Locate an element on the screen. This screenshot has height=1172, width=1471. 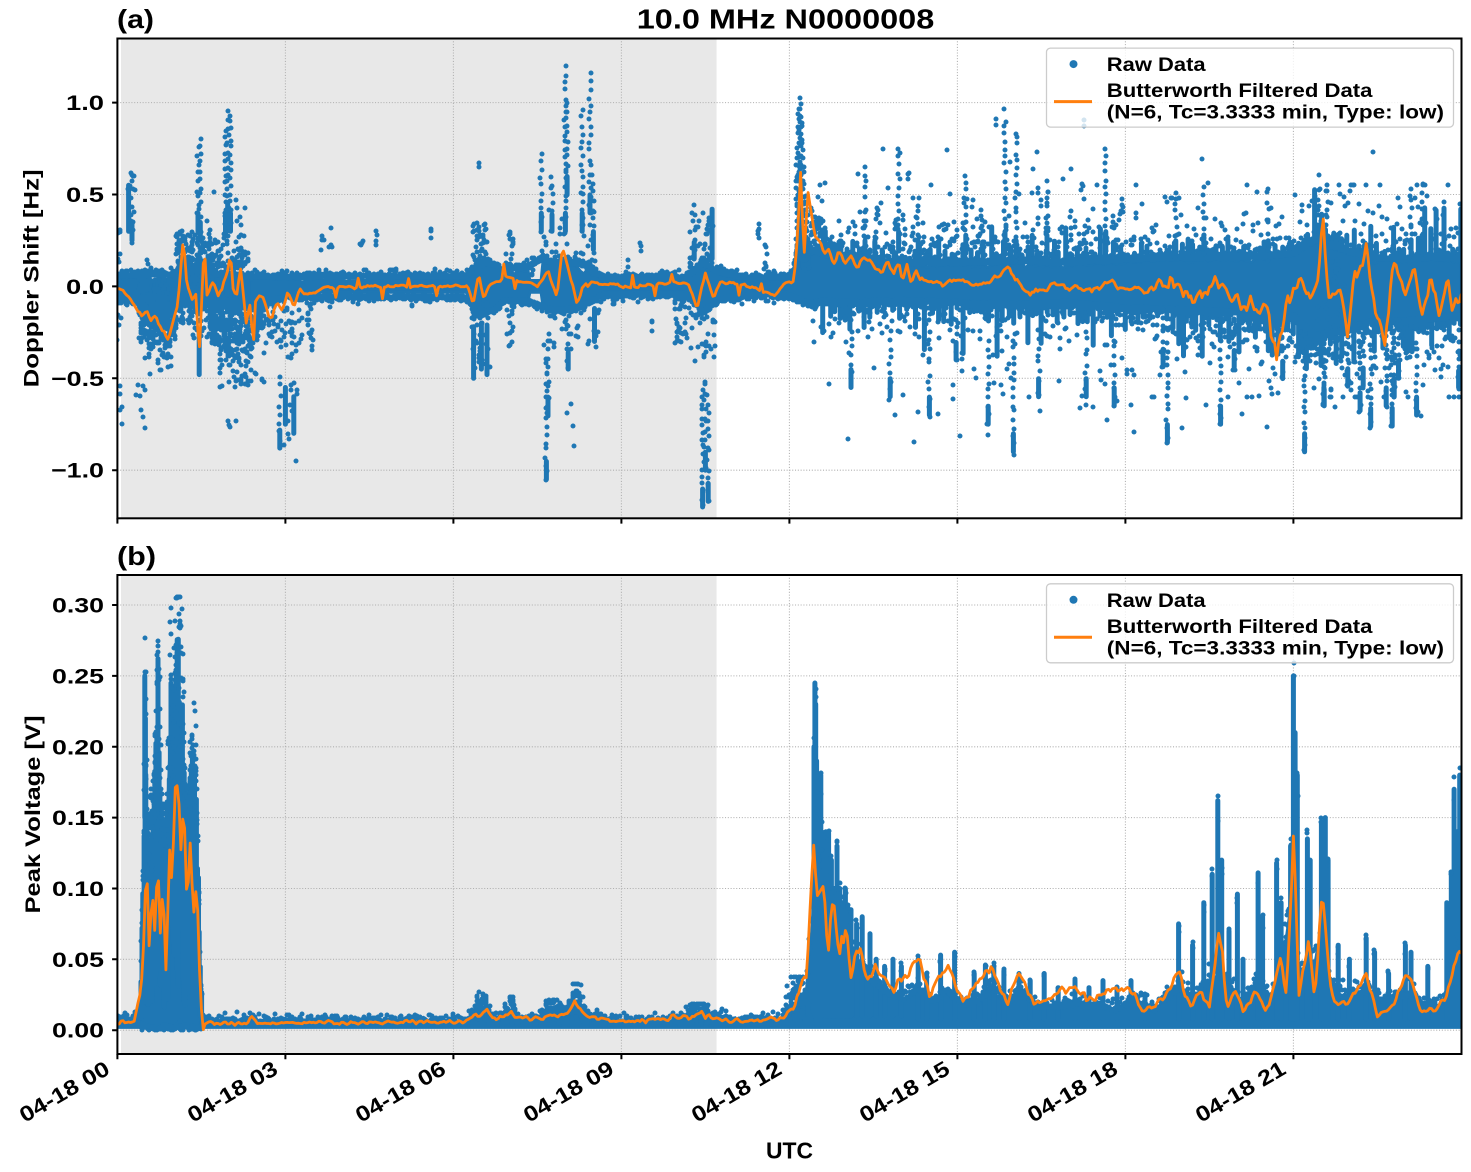
svg-text: −1.0 is located at coordinates (77, 471).